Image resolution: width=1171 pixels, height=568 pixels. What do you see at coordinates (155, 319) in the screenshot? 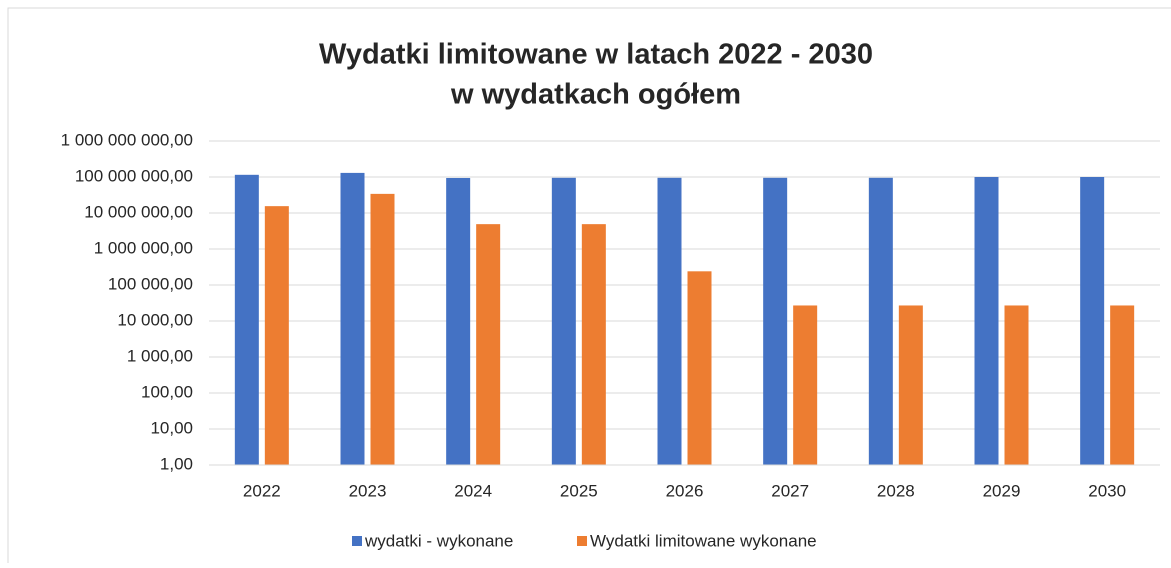
I see `y-tick-label: 10 000,00` at bounding box center [155, 319].